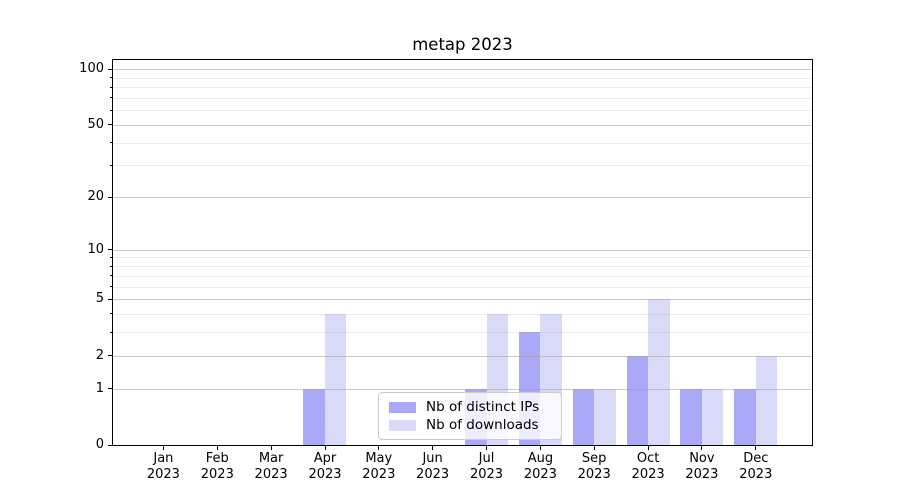 The image size is (900, 500). I want to click on bar-downloads-nov, so click(712, 416).